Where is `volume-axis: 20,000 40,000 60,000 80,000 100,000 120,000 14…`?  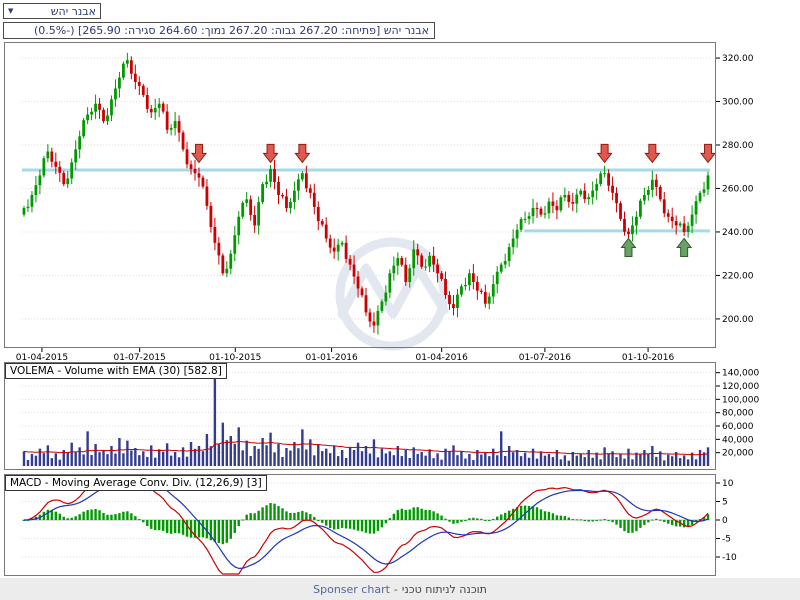 volume-axis: 20,000 40,000 60,000 80,000 100,000 120,000 14… is located at coordinates (737, 414).